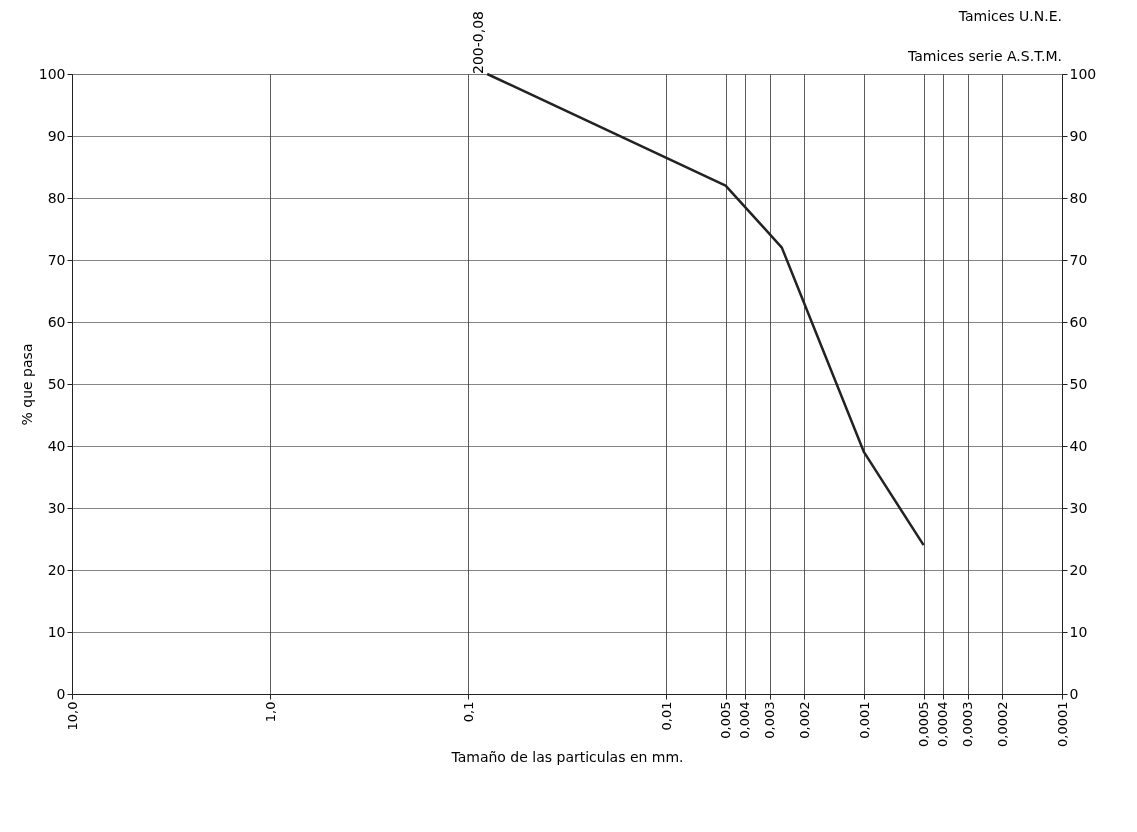  What do you see at coordinates (1009, 16) in the screenshot?
I see `text: Tamices U.N.E.` at bounding box center [1009, 16].